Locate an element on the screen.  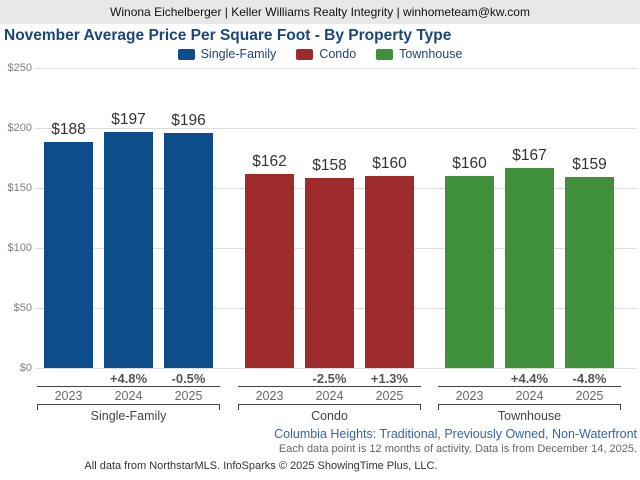
pct-change-label: -0.5% is located at coordinates (188, 378).